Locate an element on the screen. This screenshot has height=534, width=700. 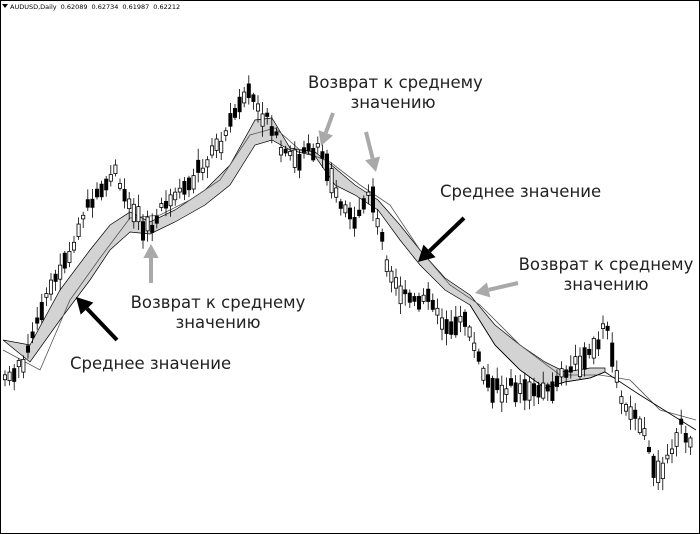
high-value: 0.62734 is located at coordinates (105, 7).